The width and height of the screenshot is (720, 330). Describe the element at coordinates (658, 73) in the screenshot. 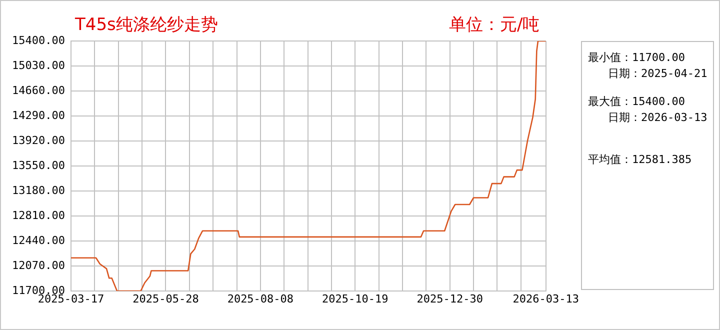

I see `text: 日期：2025-04-21` at that location.